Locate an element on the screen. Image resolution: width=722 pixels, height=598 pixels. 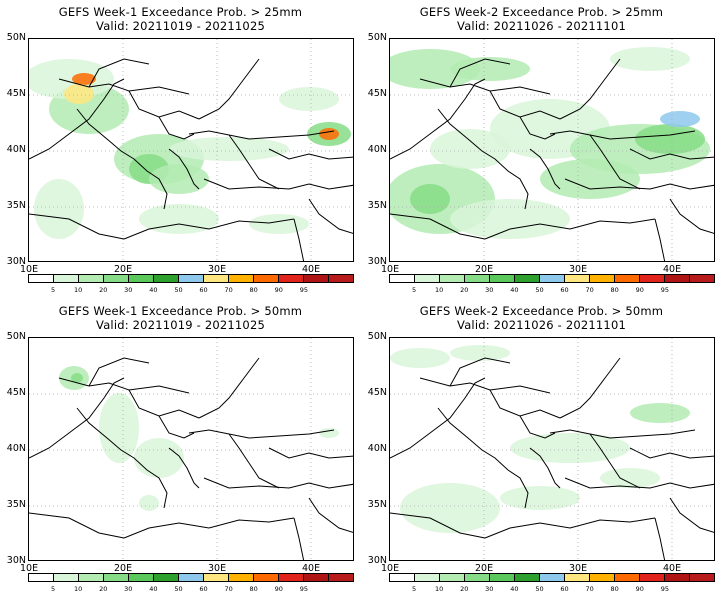
colorbar-label: 60 is located at coordinates (564, 290).